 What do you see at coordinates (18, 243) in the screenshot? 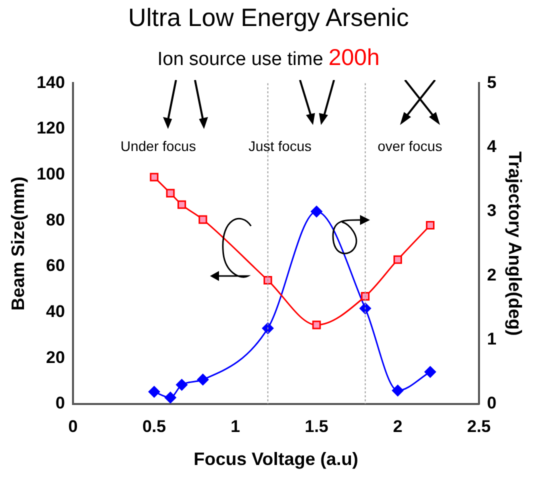
I see `y-axis-title: Beam Size(mm)` at bounding box center [18, 243].